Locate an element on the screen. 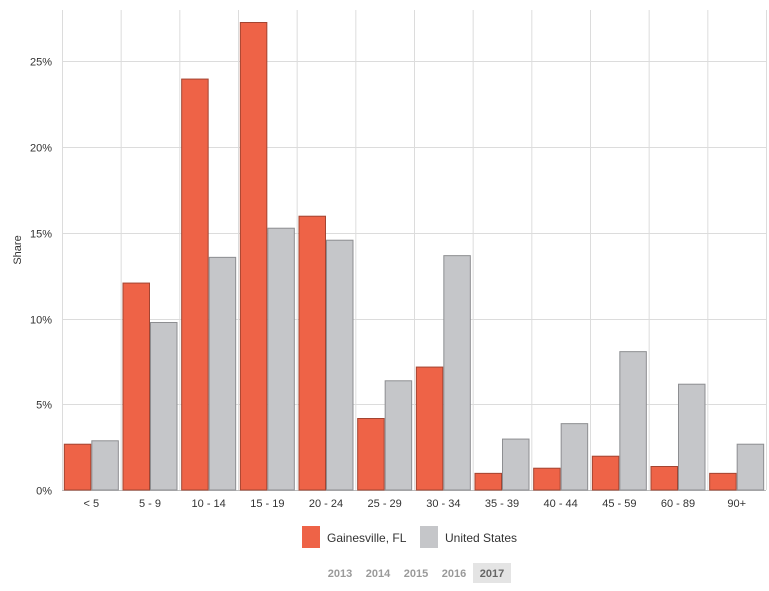  x-tick-label: 40 - 44 is located at coordinates (561, 504).